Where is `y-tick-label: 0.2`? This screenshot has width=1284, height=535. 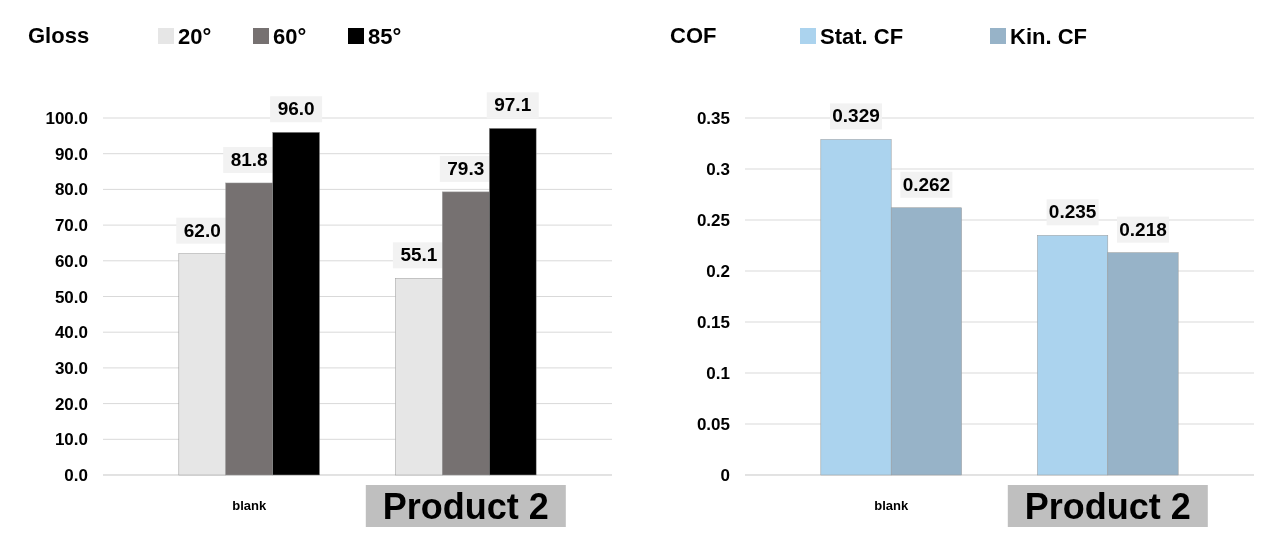
y-tick-label: 0.2 is located at coordinates (718, 271).